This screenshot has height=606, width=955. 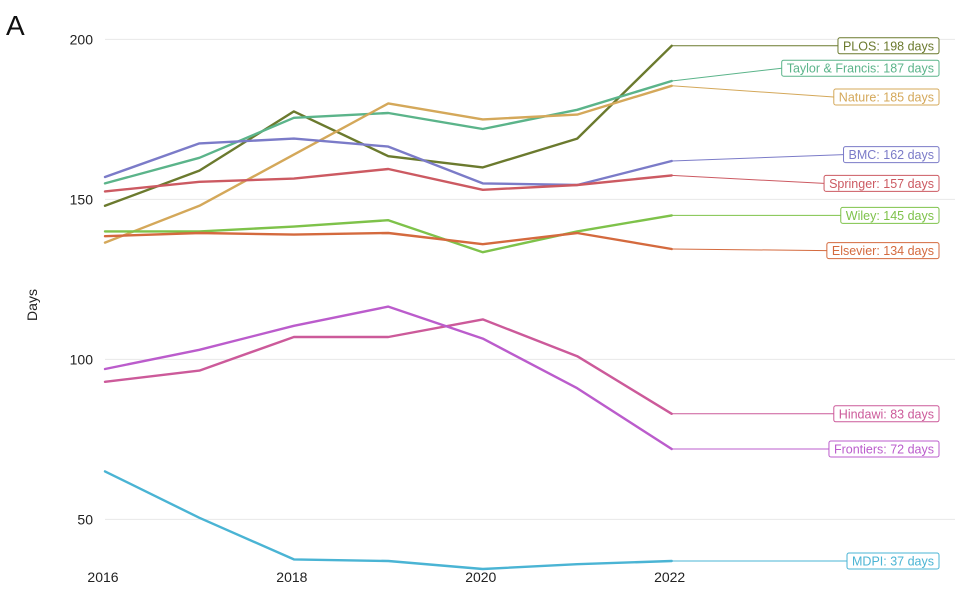 I want to click on series-label-box-wiley, so click(x=890, y=215).